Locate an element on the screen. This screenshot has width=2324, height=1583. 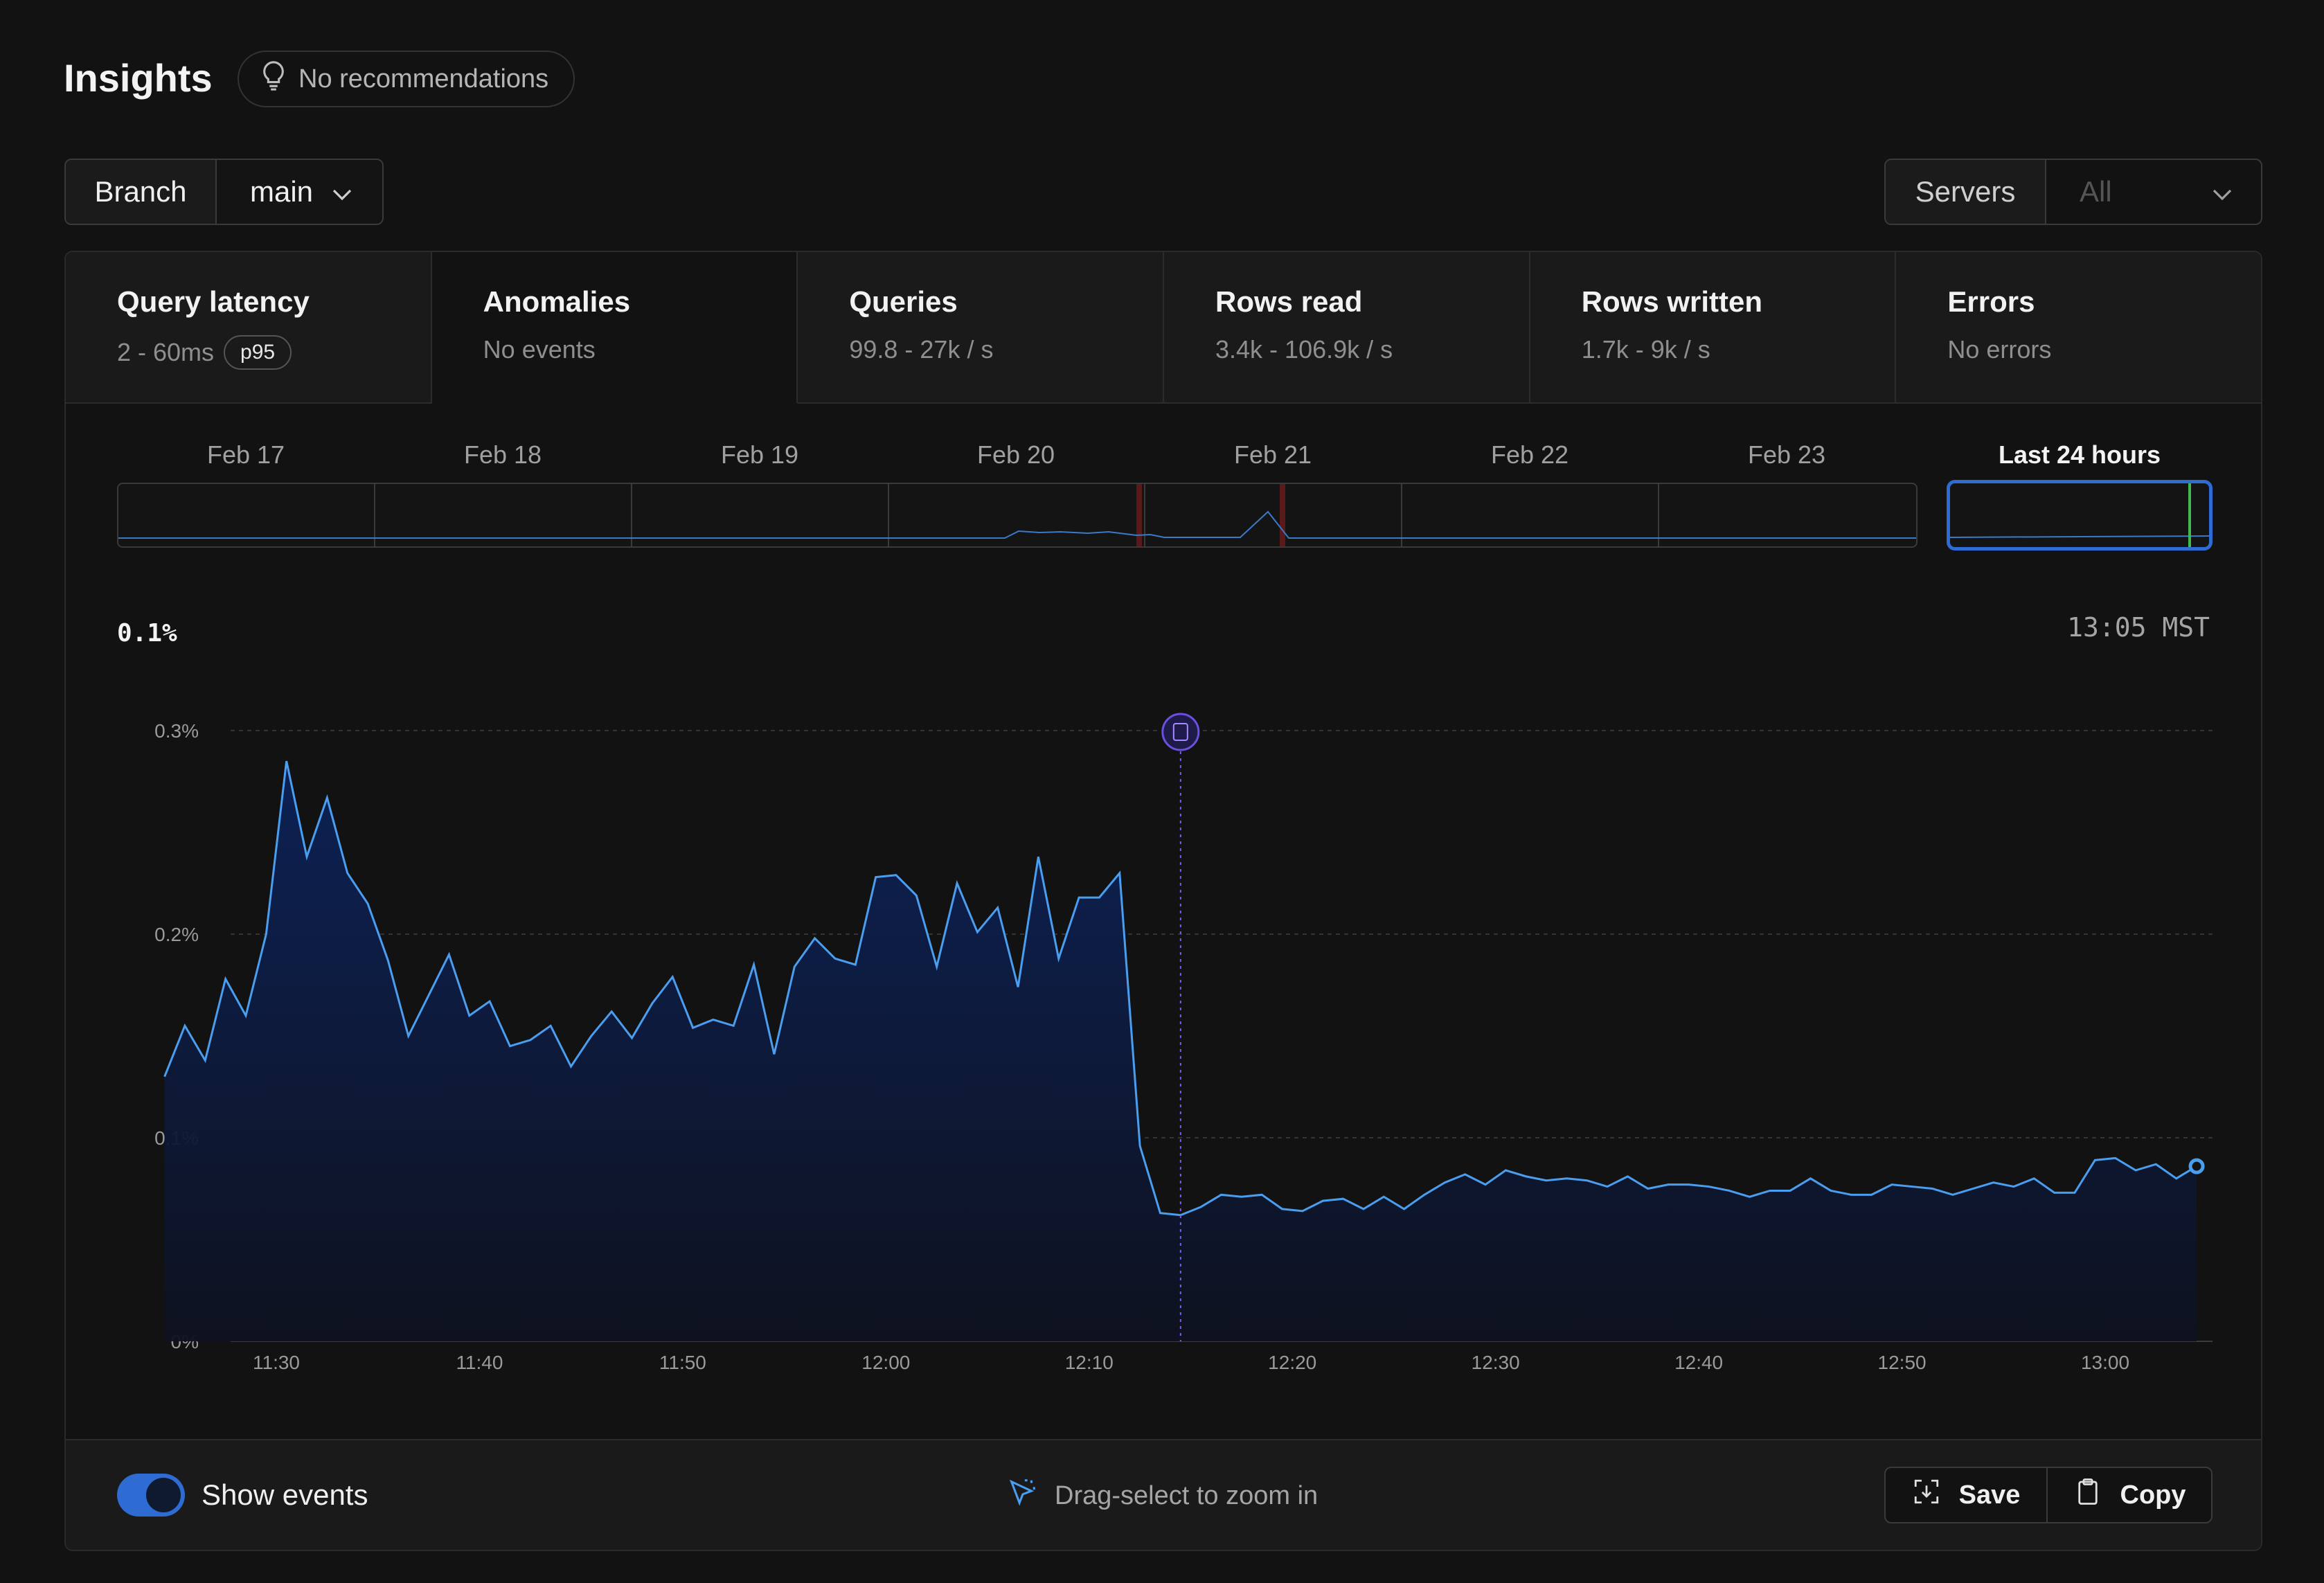
x-tick-label: 12:40 is located at coordinates (1698, 1362).